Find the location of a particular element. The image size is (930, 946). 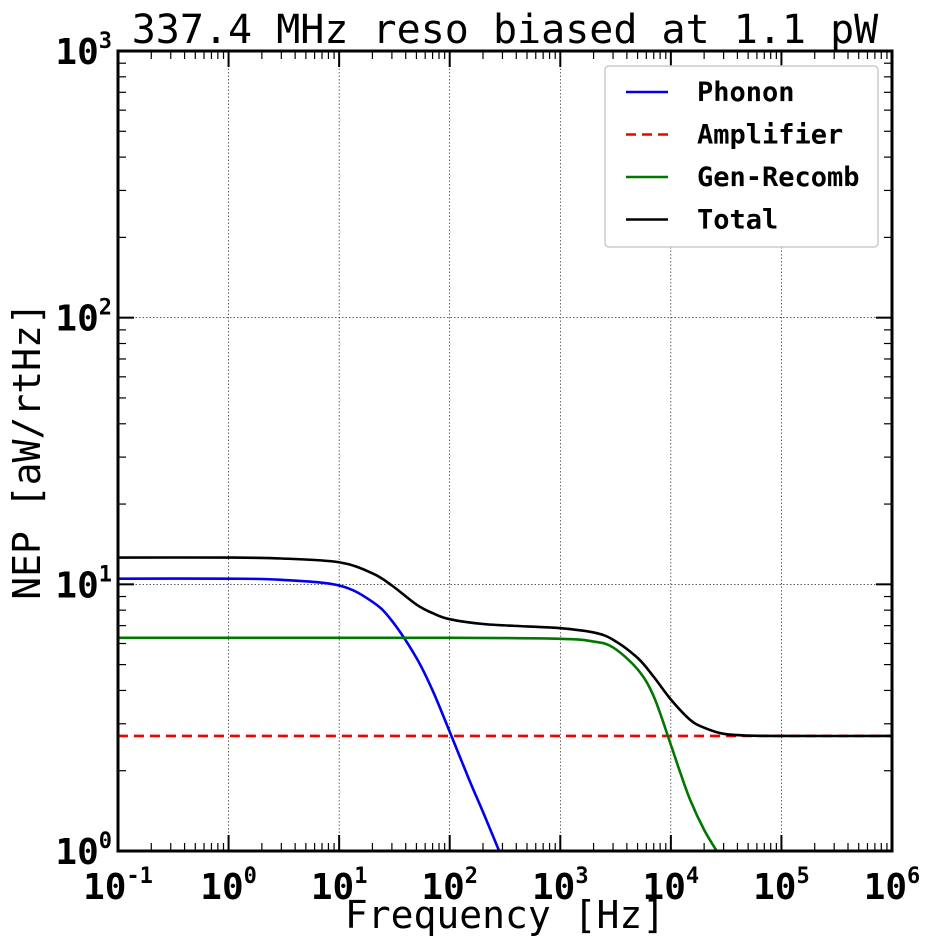

legend-label: Amplifier is located at coordinates (770, 135).